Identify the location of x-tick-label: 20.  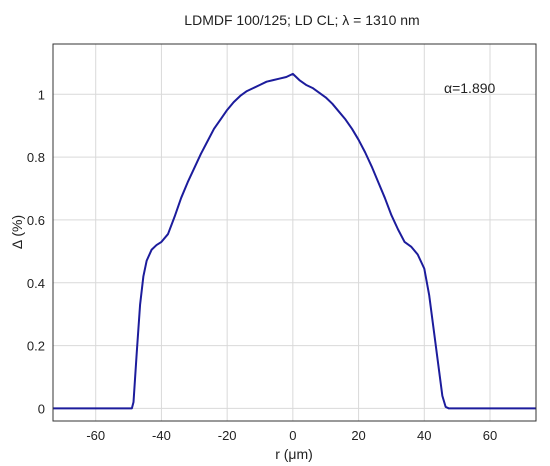
(358, 435).